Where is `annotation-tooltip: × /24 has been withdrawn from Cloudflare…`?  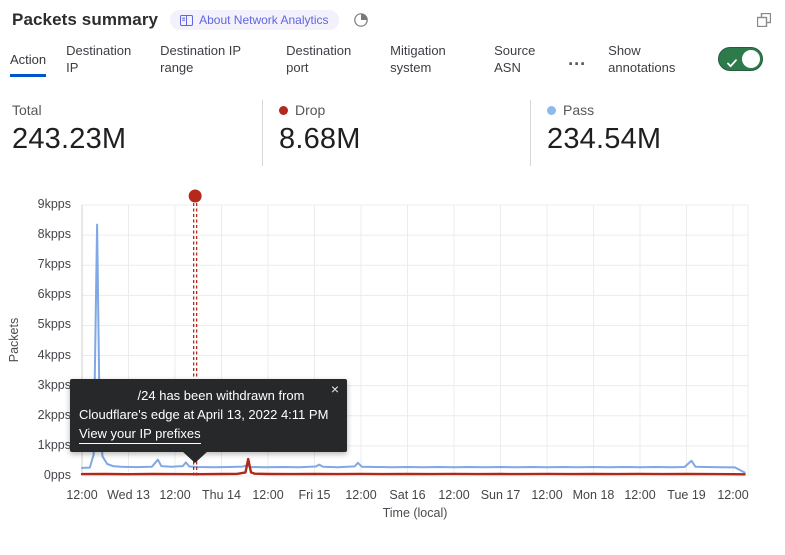 annotation-tooltip: × /24 has been withdrawn from Cloudflare… is located at coordinates (208, 421).